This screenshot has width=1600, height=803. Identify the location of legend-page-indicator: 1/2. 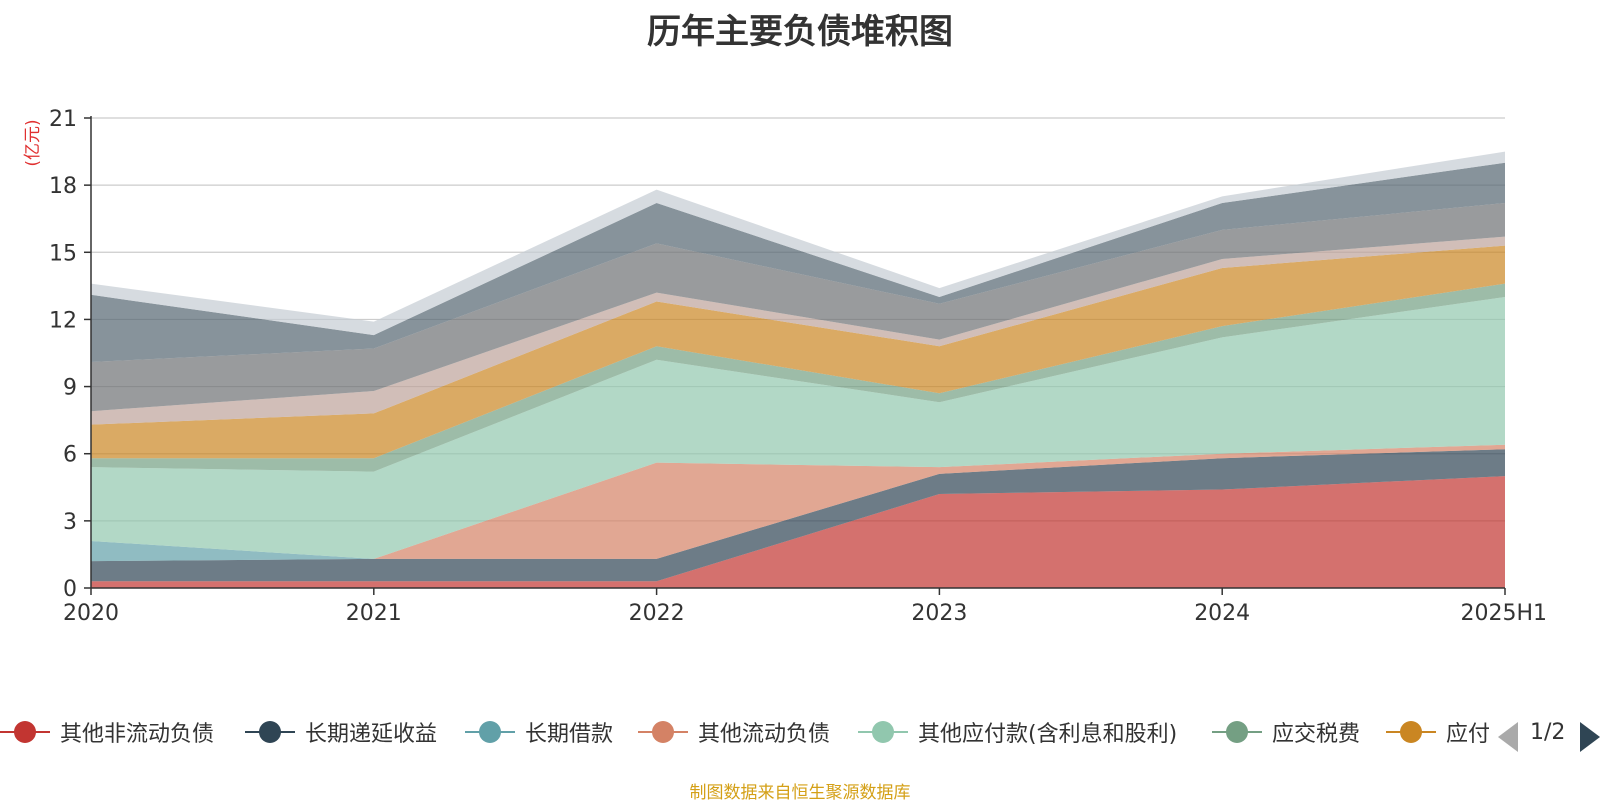
(1548, 732).